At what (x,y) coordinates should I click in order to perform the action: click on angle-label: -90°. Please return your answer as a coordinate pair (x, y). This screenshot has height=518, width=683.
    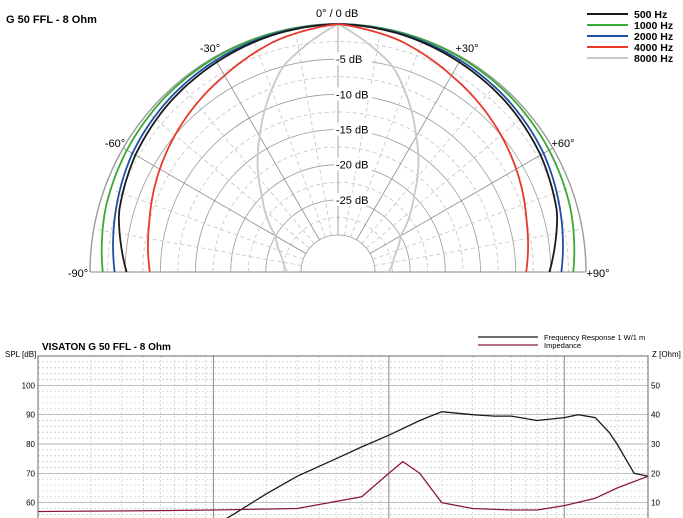
    Looking at the image, I should click on (78, 274).